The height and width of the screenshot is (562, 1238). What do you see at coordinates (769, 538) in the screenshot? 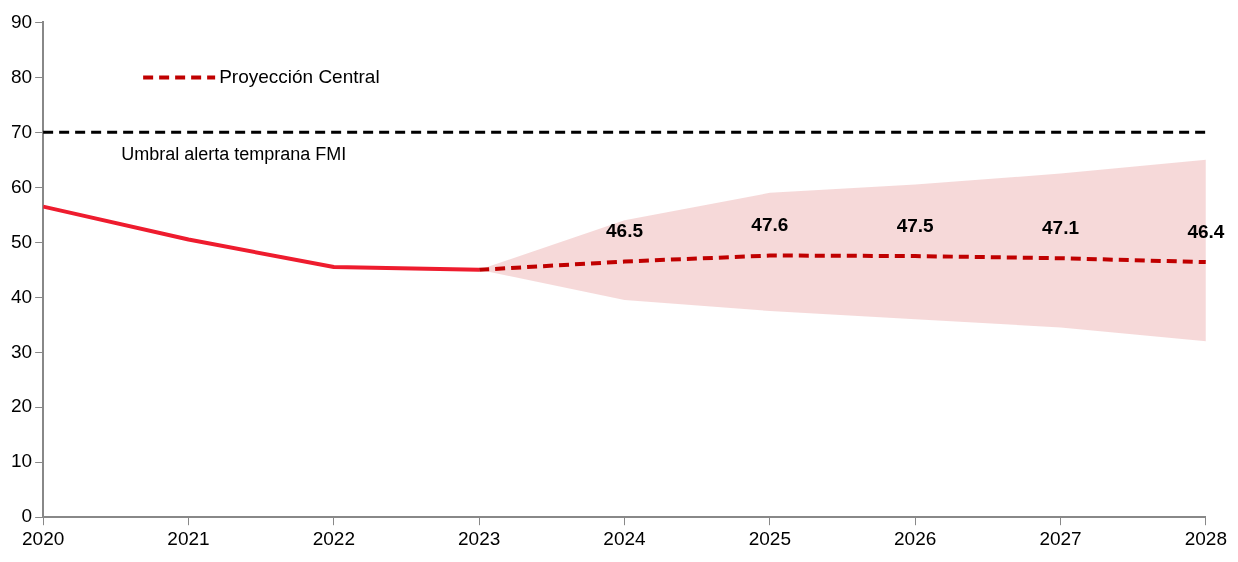
I see `x-tick-label: 2025` at bounding box center [769, 538].